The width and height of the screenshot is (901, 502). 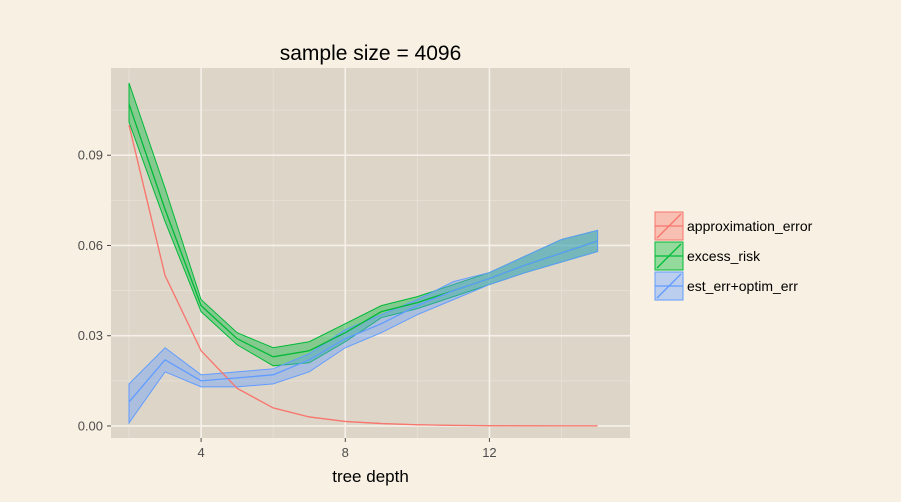 What do you see at coordinates (94, 290) in the screenshot?
I see `y-axis: 0.00 0.03 0.06 0.09` at bounding box center [94, 290].